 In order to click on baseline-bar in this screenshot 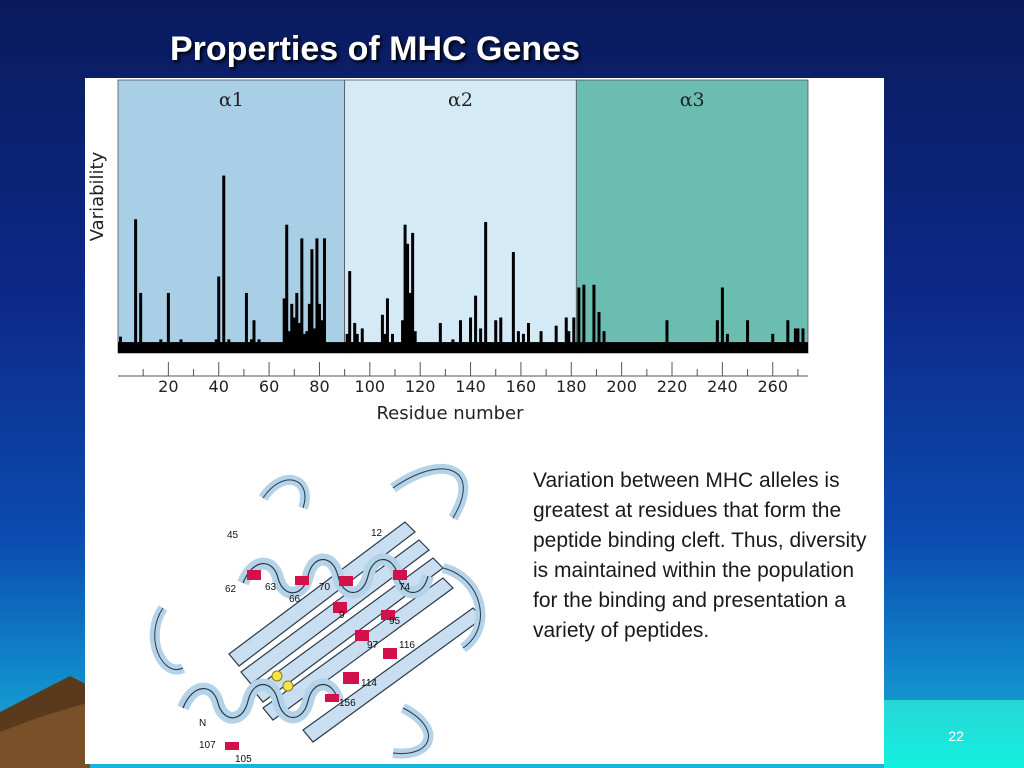, I will do `click(463, 347)`.